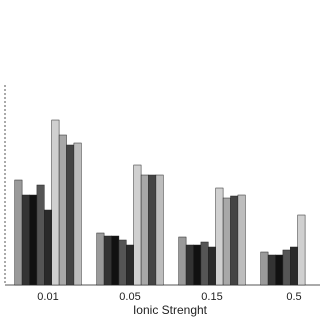  I want to click on x-tick-label: 0.15, so click(211, 297).